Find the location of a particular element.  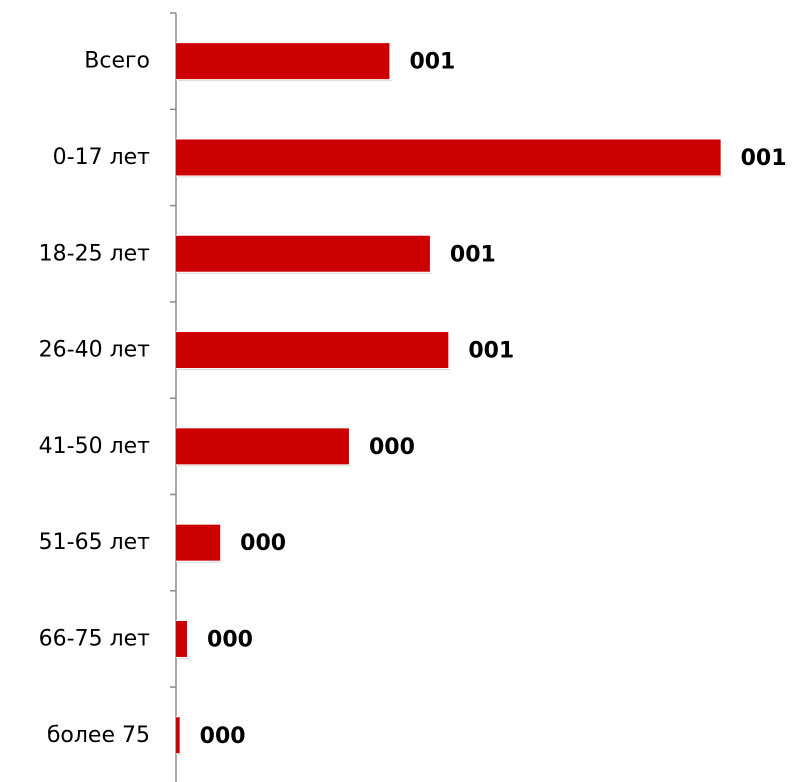

category-label: более 75 is located at coordinates (98, 735).